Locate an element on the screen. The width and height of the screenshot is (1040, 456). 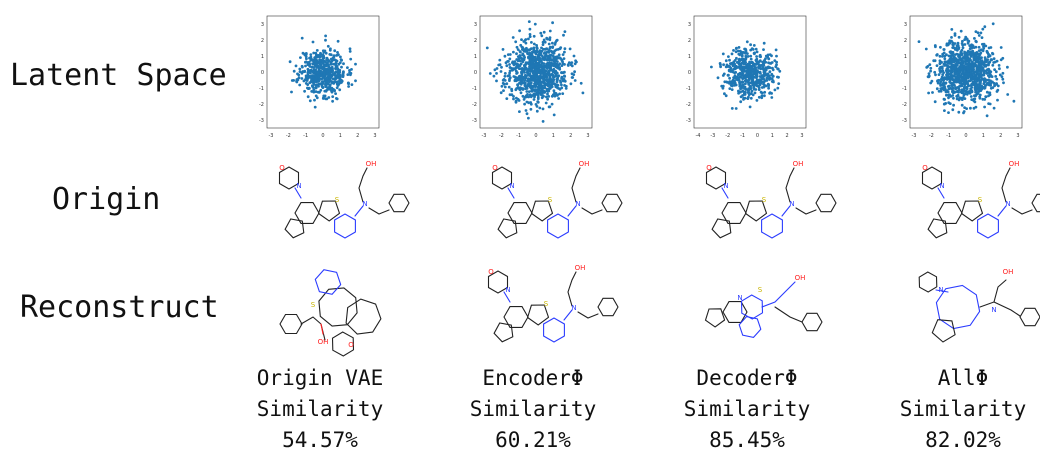
y-tick-label: -3 is located at coordinates (688, 121).